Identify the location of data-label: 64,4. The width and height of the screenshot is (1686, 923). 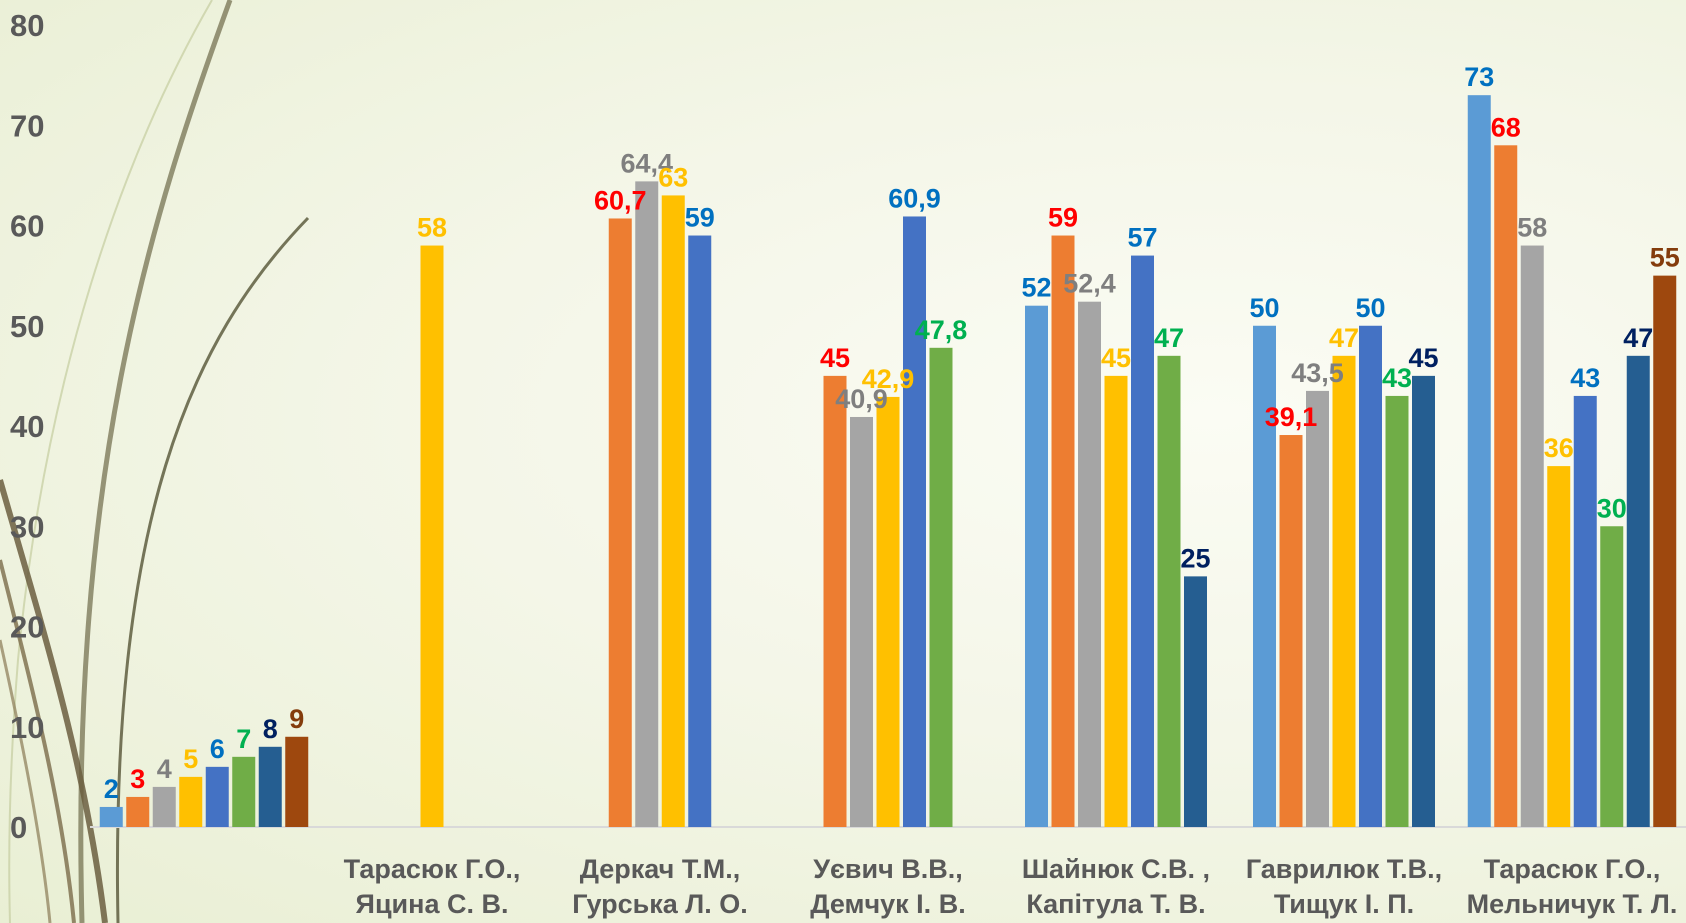
(646, 163).